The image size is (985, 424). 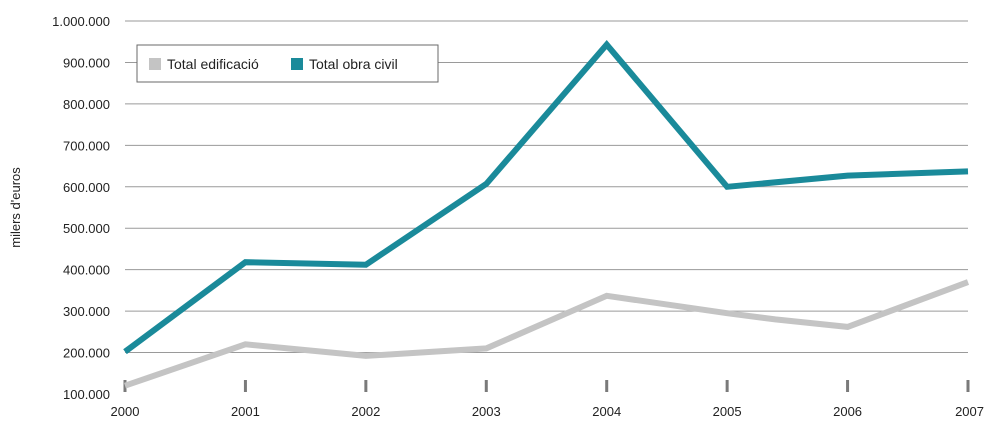 I want to click on x-tick-label: 2000, so click(x=125, y=411).